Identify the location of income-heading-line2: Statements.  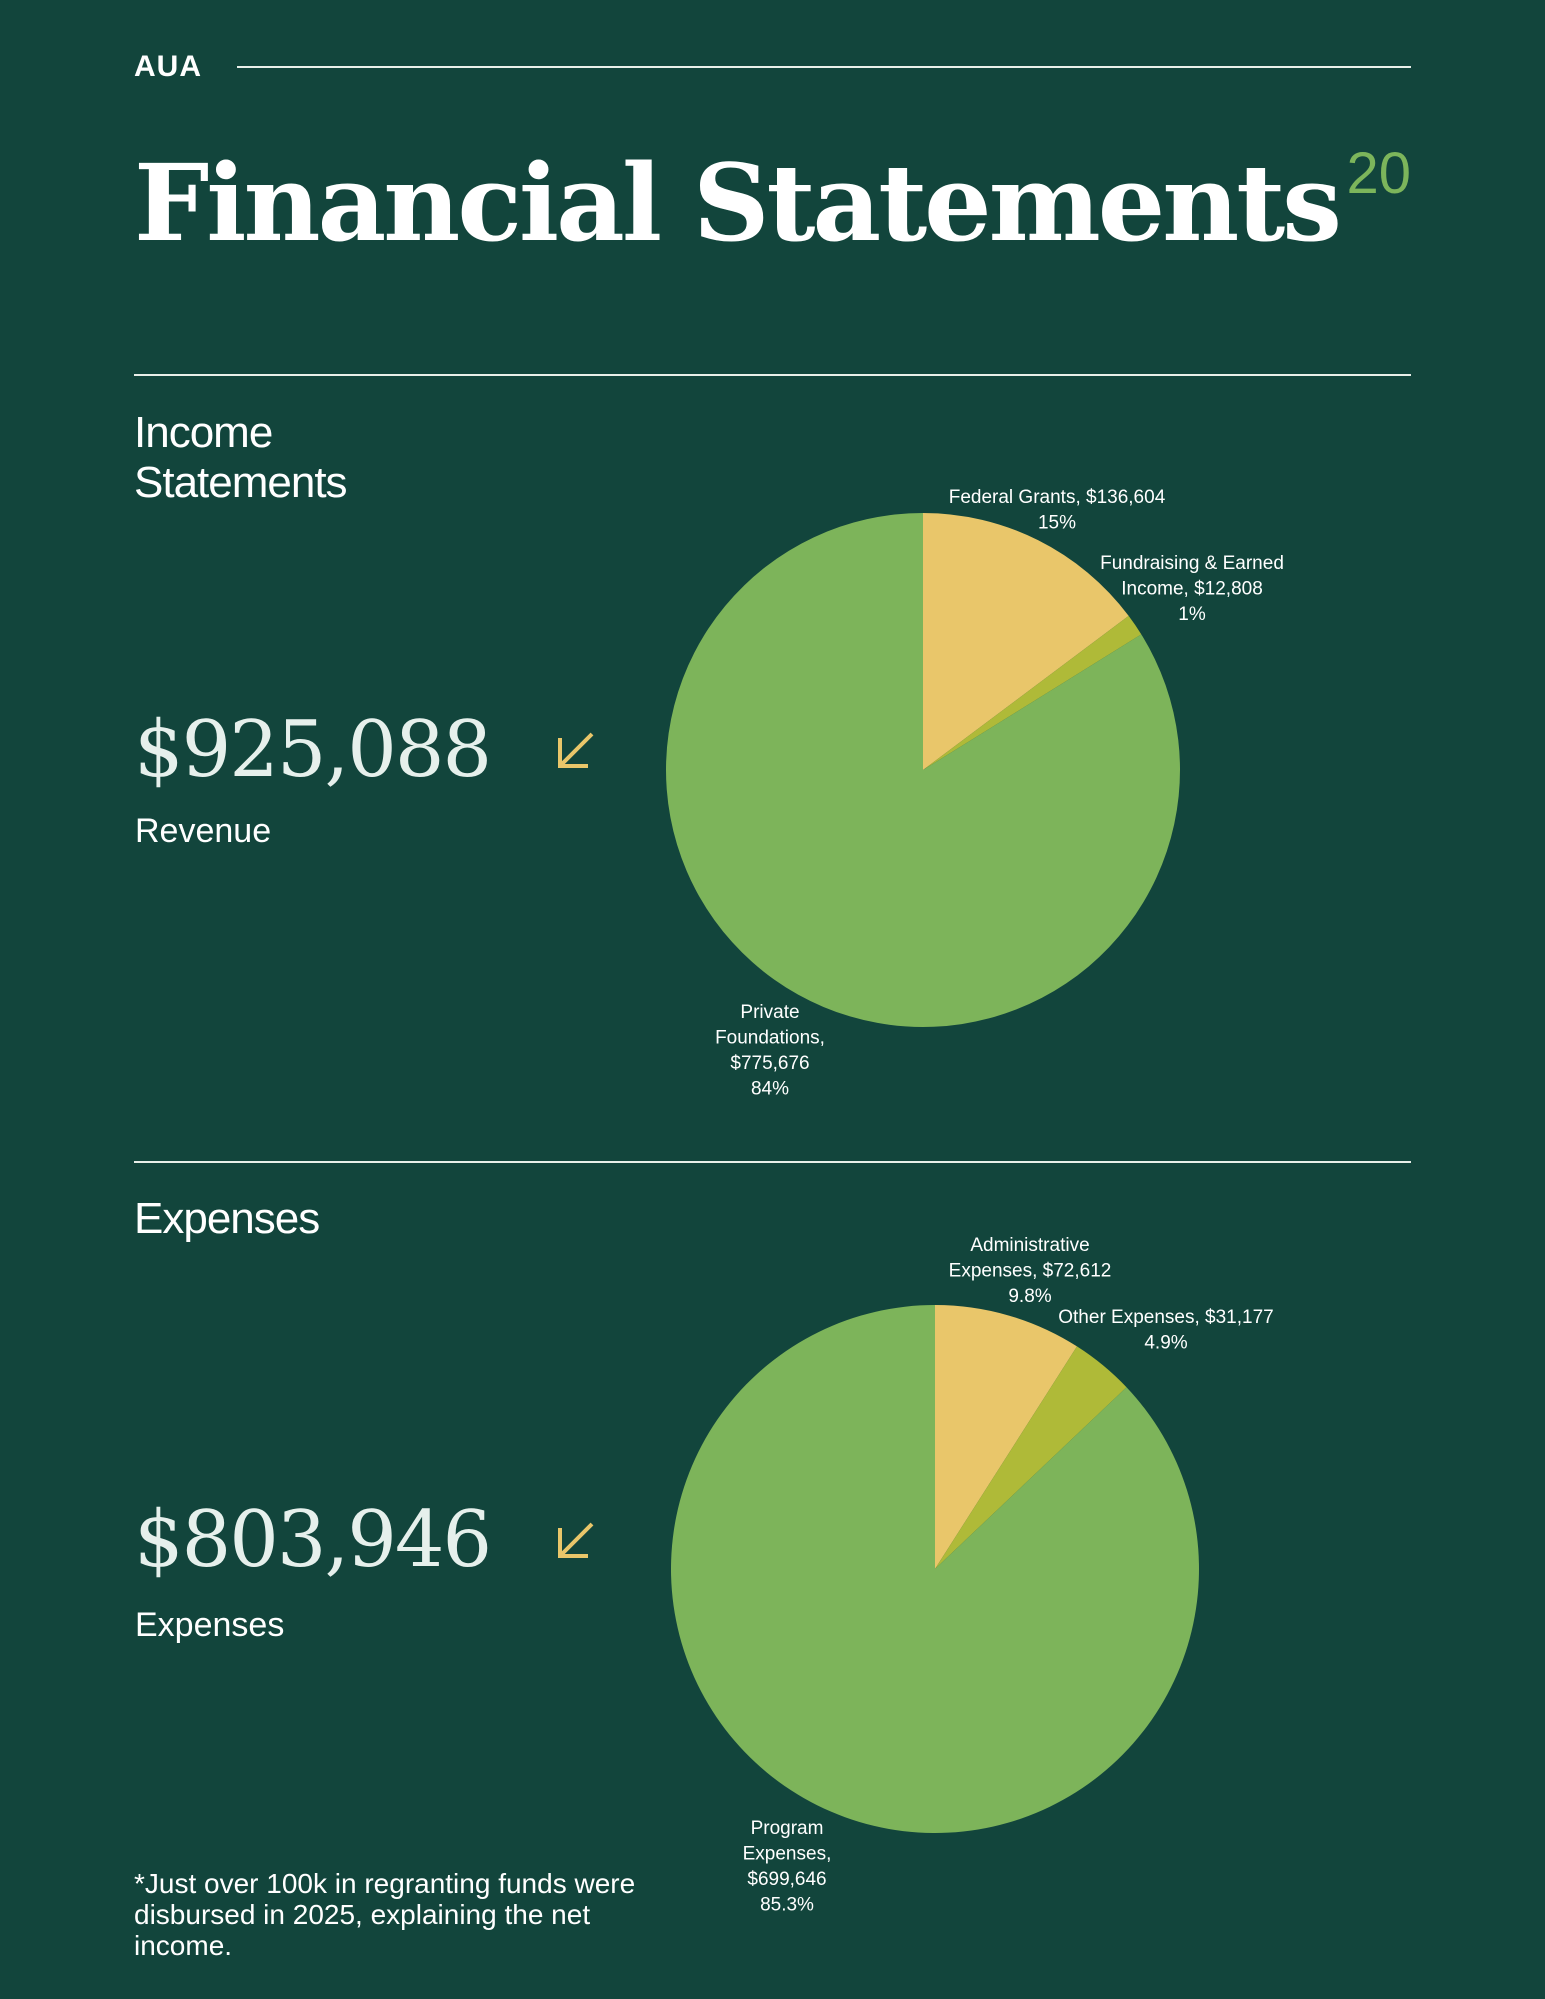
(241, 482).